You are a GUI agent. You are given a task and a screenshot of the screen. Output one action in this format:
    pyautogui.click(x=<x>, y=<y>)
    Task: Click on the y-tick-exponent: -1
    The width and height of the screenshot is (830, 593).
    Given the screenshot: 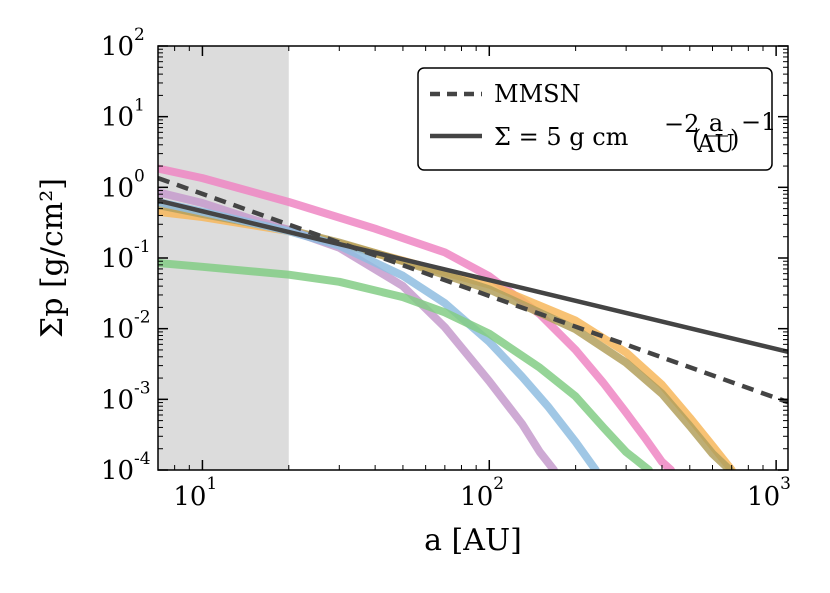 What is the action you would take?
    pyautogui.click(x=142, y=247)
    